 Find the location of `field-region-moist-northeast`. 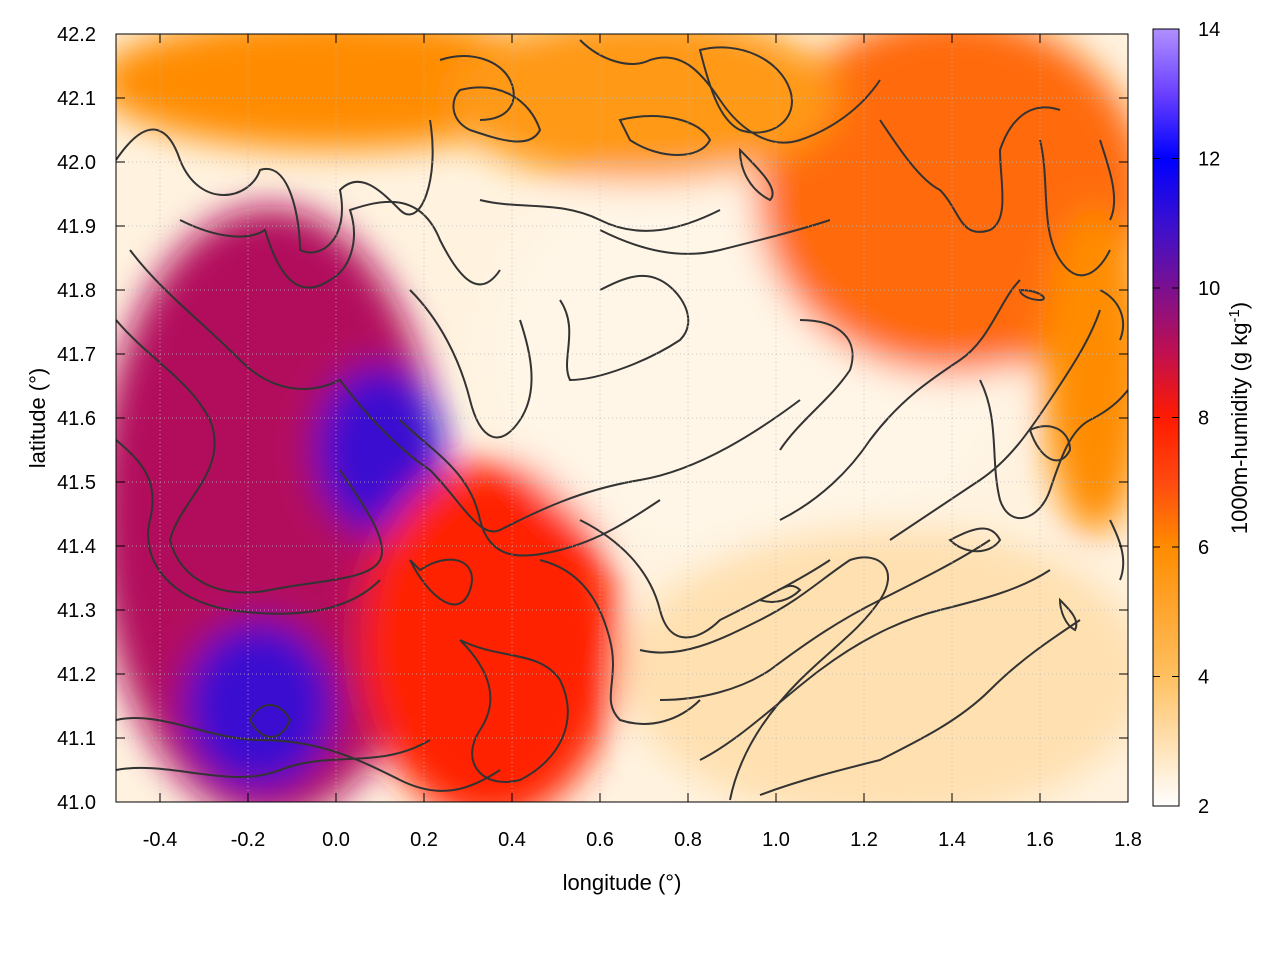

field-region-moist-northeast is located at coordinates (942, 204).